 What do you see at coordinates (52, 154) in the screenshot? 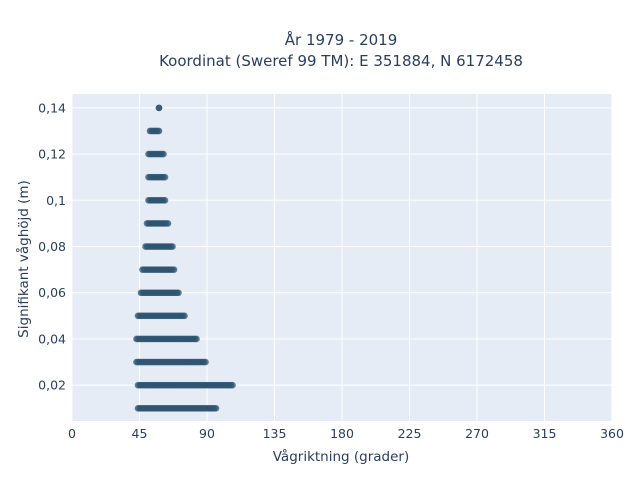
I see `y-tick-label: 0,12` at bounding box center [52, 154].